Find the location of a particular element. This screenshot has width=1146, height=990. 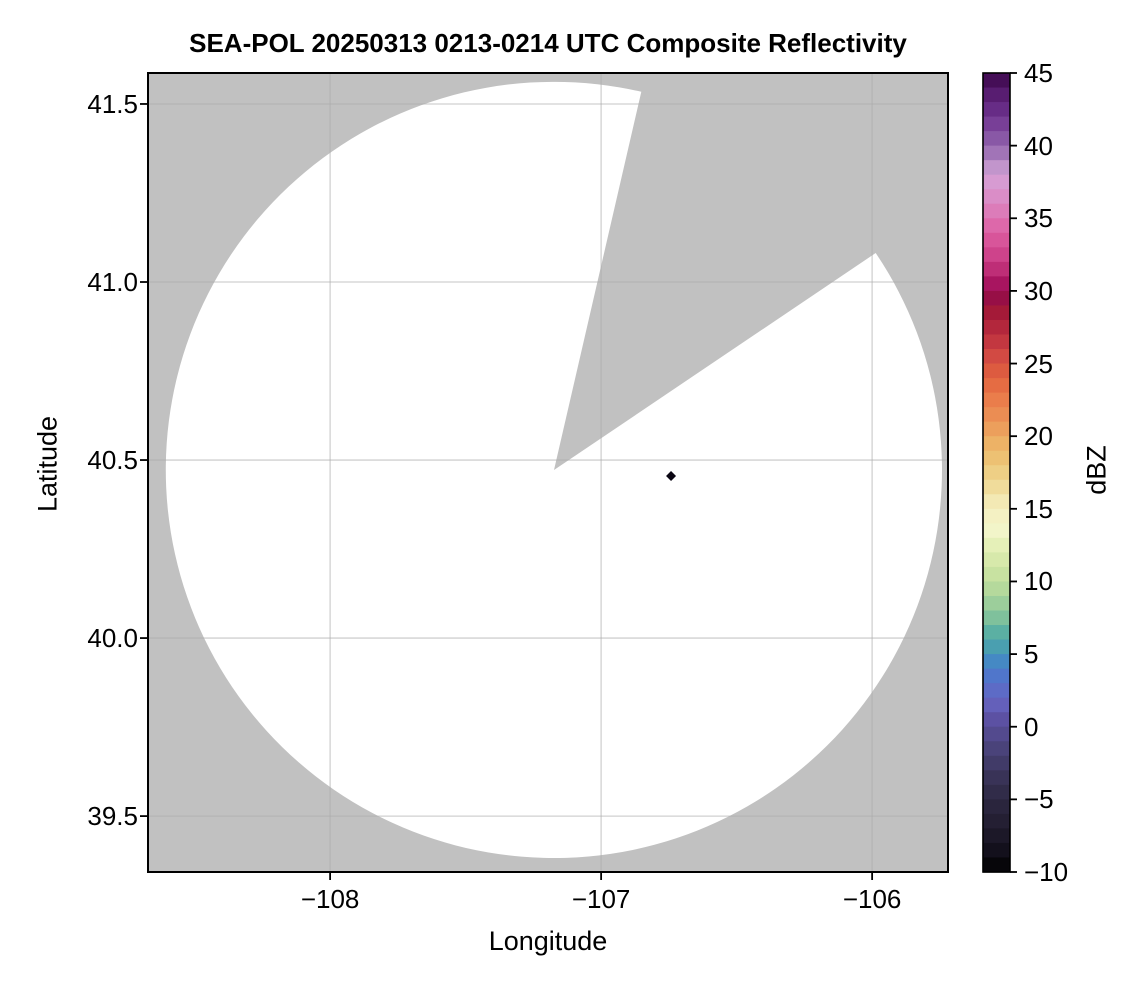

colorbar-label: dBZ is located at coordinates (1096, 470).